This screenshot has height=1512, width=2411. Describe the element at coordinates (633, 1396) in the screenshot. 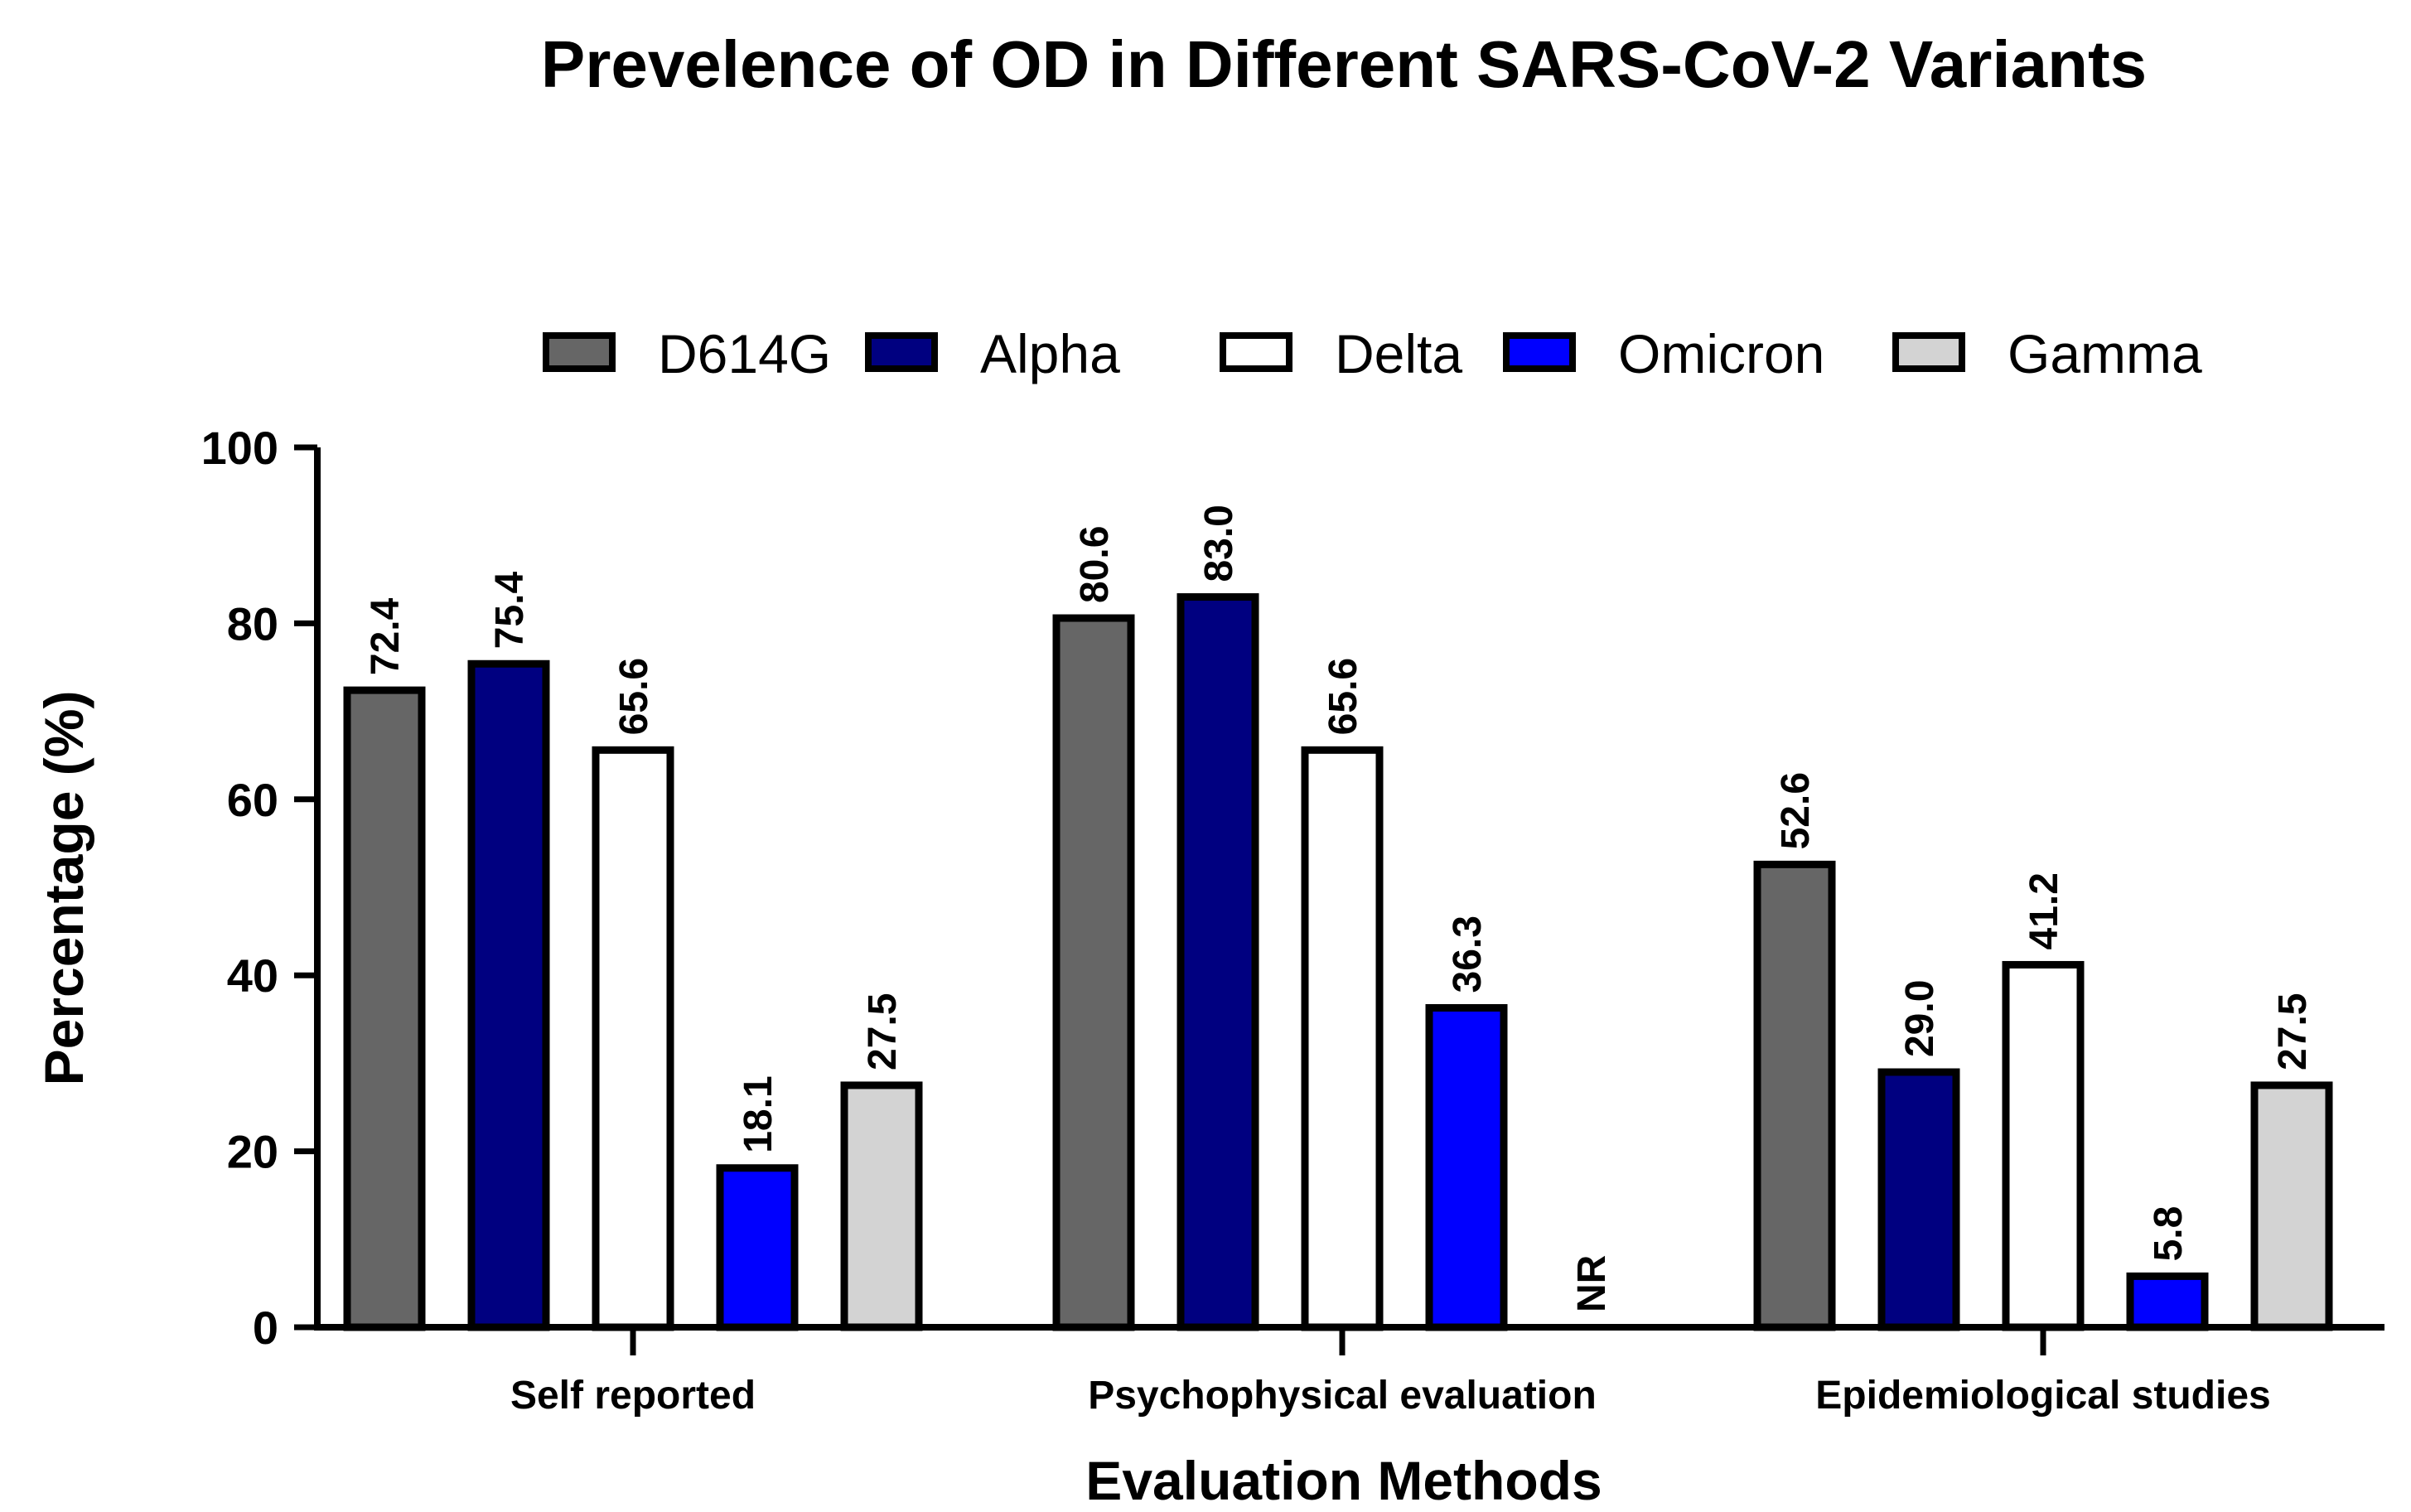

I see `x-category-label: Self reported` at that location.